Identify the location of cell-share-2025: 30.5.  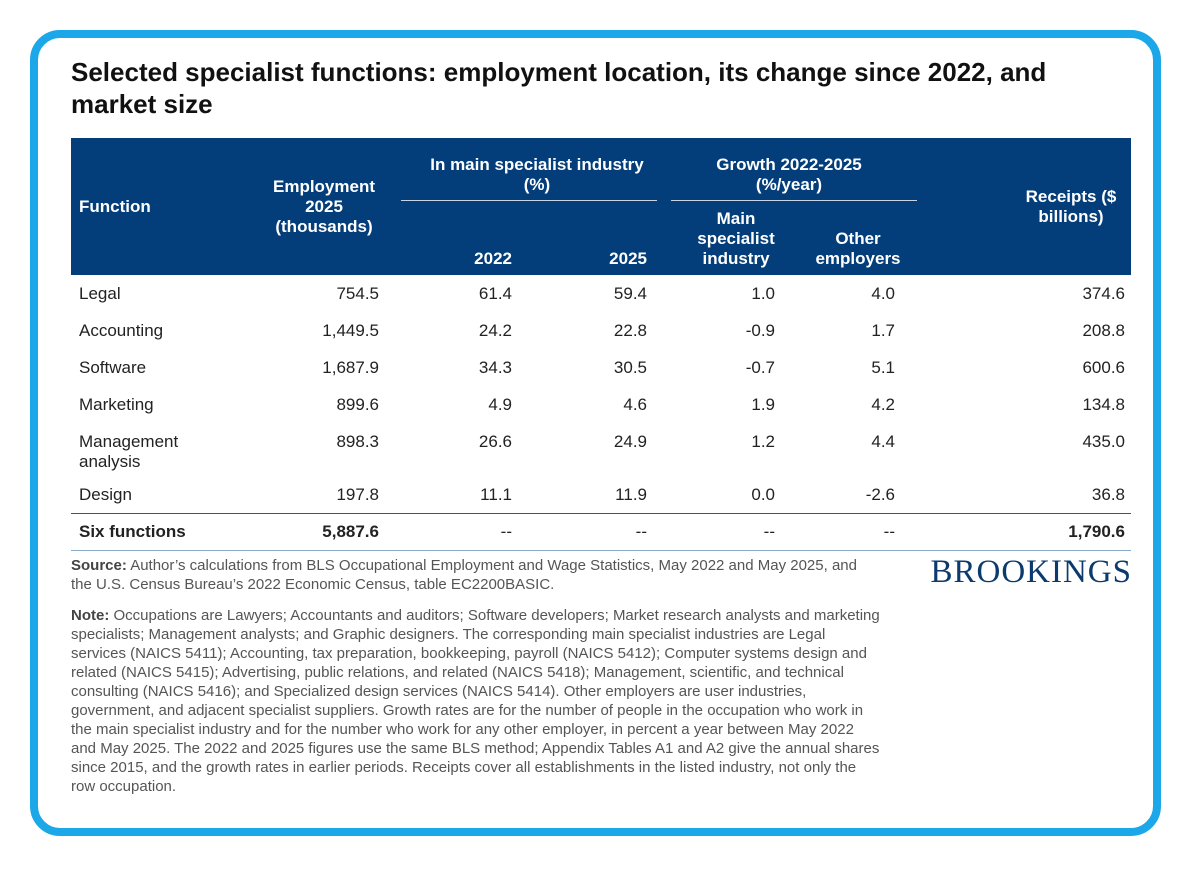
(630, 367).